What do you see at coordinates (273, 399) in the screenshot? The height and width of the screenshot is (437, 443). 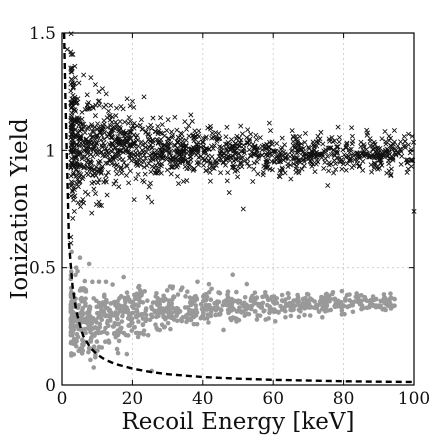 I see `x-tick-label: 60` at bounding box center [273, 399].